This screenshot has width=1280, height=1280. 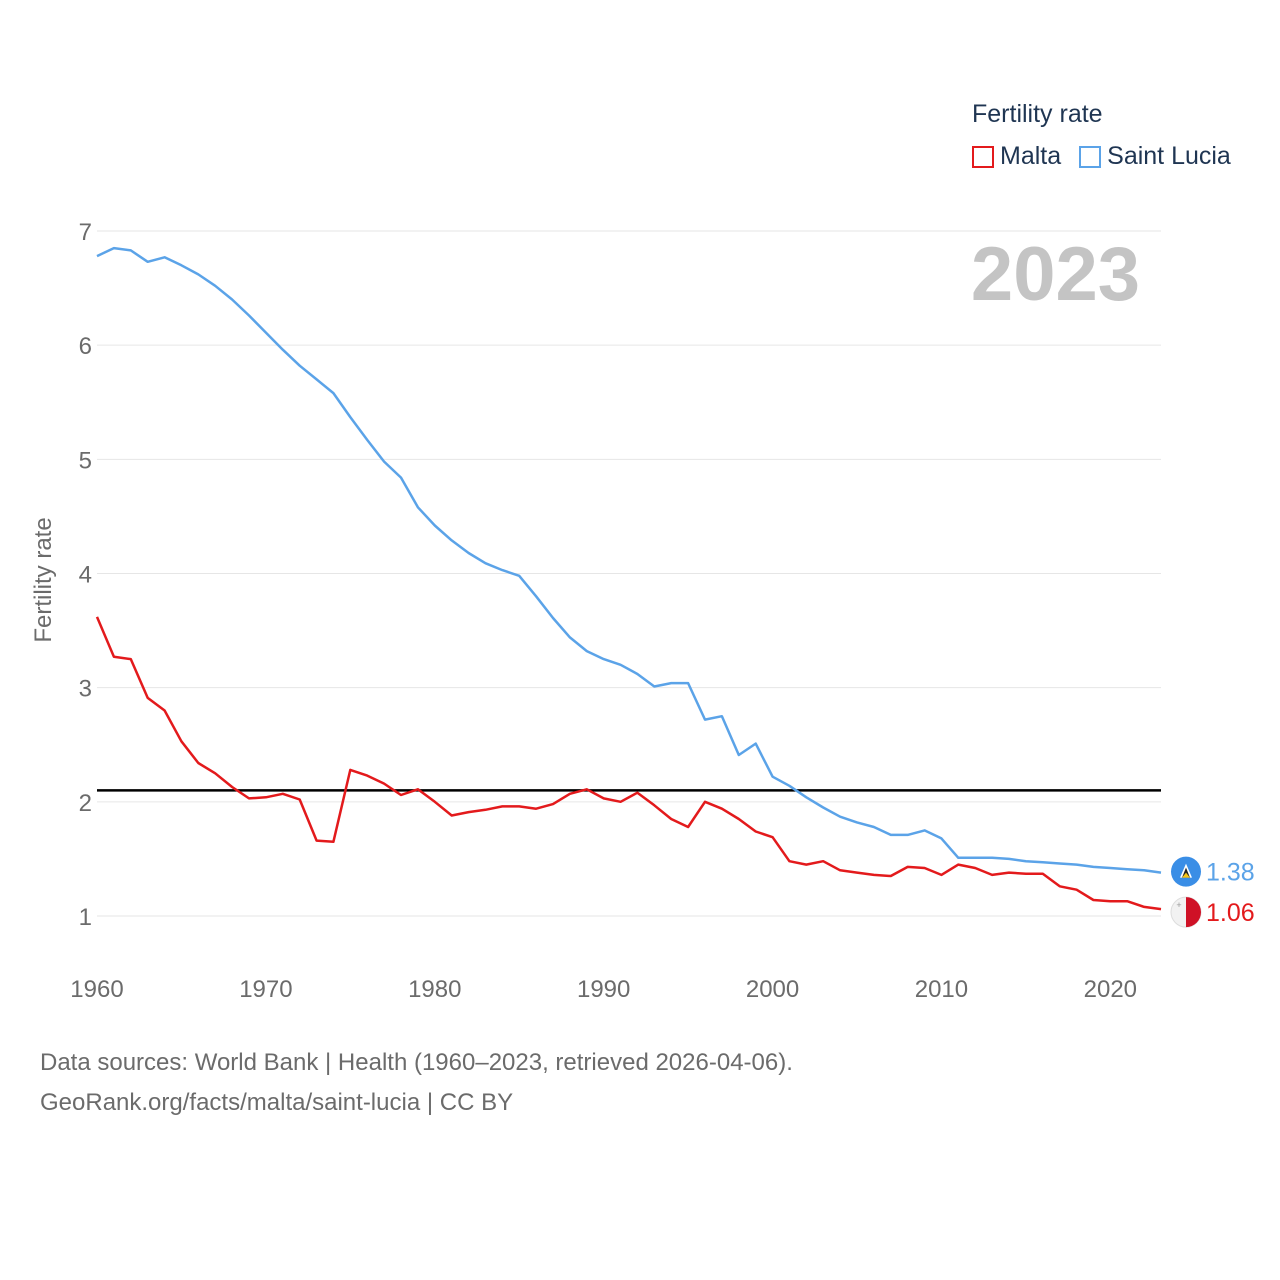 What do you see at coordinates (1090, 156) in the screenshot?
I see `legend-swatch-saint-lucia` at bounding box center [1090, 156].